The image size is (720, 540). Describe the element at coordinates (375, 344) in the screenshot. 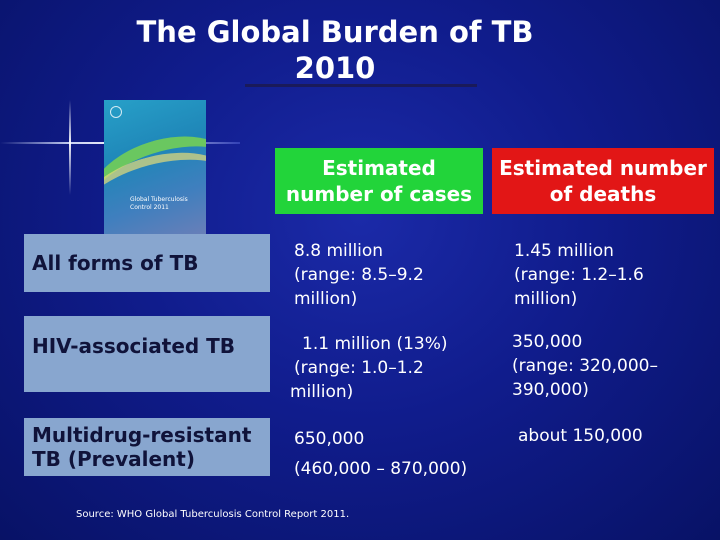

I see `cell-line: 1.1 million (13%)` at that location.